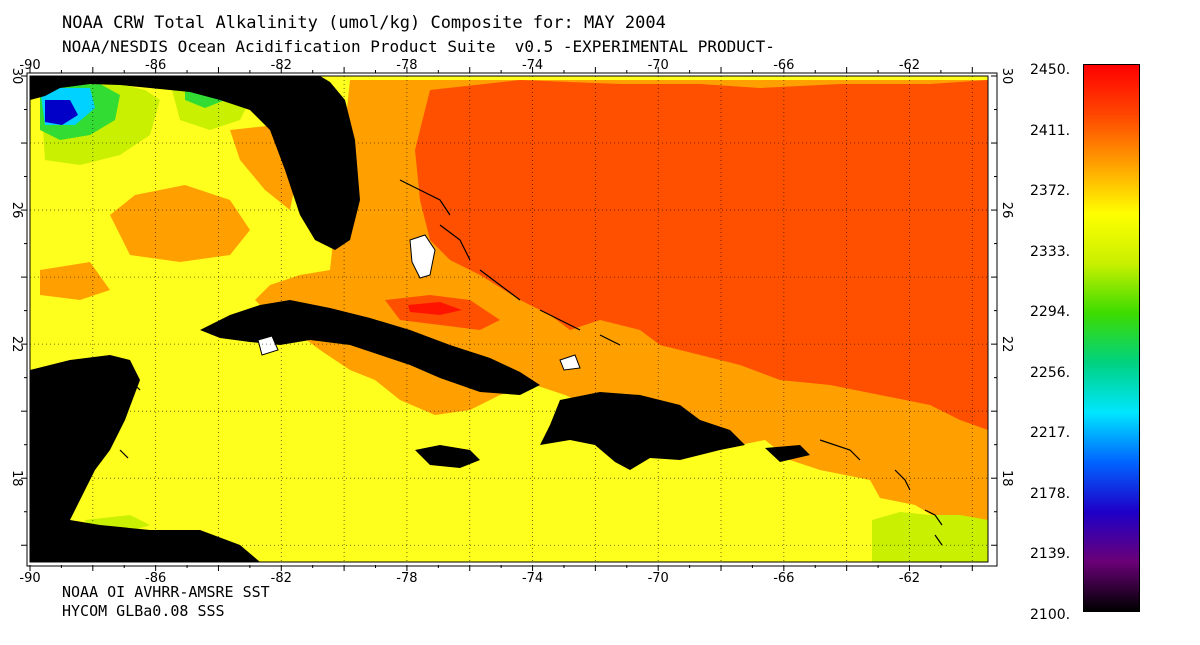 Image resolution: width=1200 pixels, height=645 pixels. What do you see at coordinates (658, 578) in the screenshot?
I see `lon-tick-label-bottom: -70` at bounding box center [658, 578].